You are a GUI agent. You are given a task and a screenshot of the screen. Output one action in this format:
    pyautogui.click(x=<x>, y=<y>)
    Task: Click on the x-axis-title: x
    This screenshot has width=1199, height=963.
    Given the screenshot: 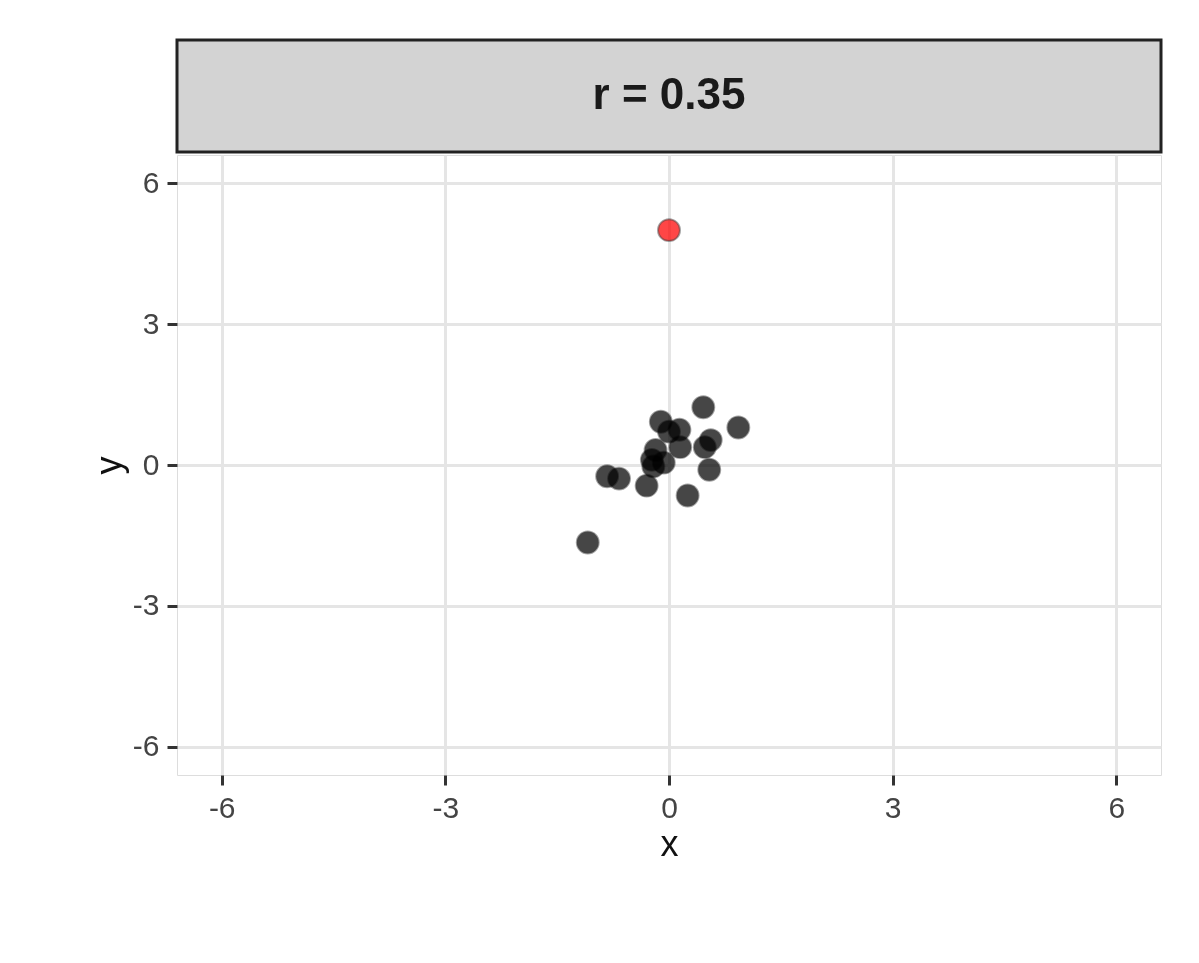 What is the action you would take?
    pyautogui.click(x=669, y=843)
    